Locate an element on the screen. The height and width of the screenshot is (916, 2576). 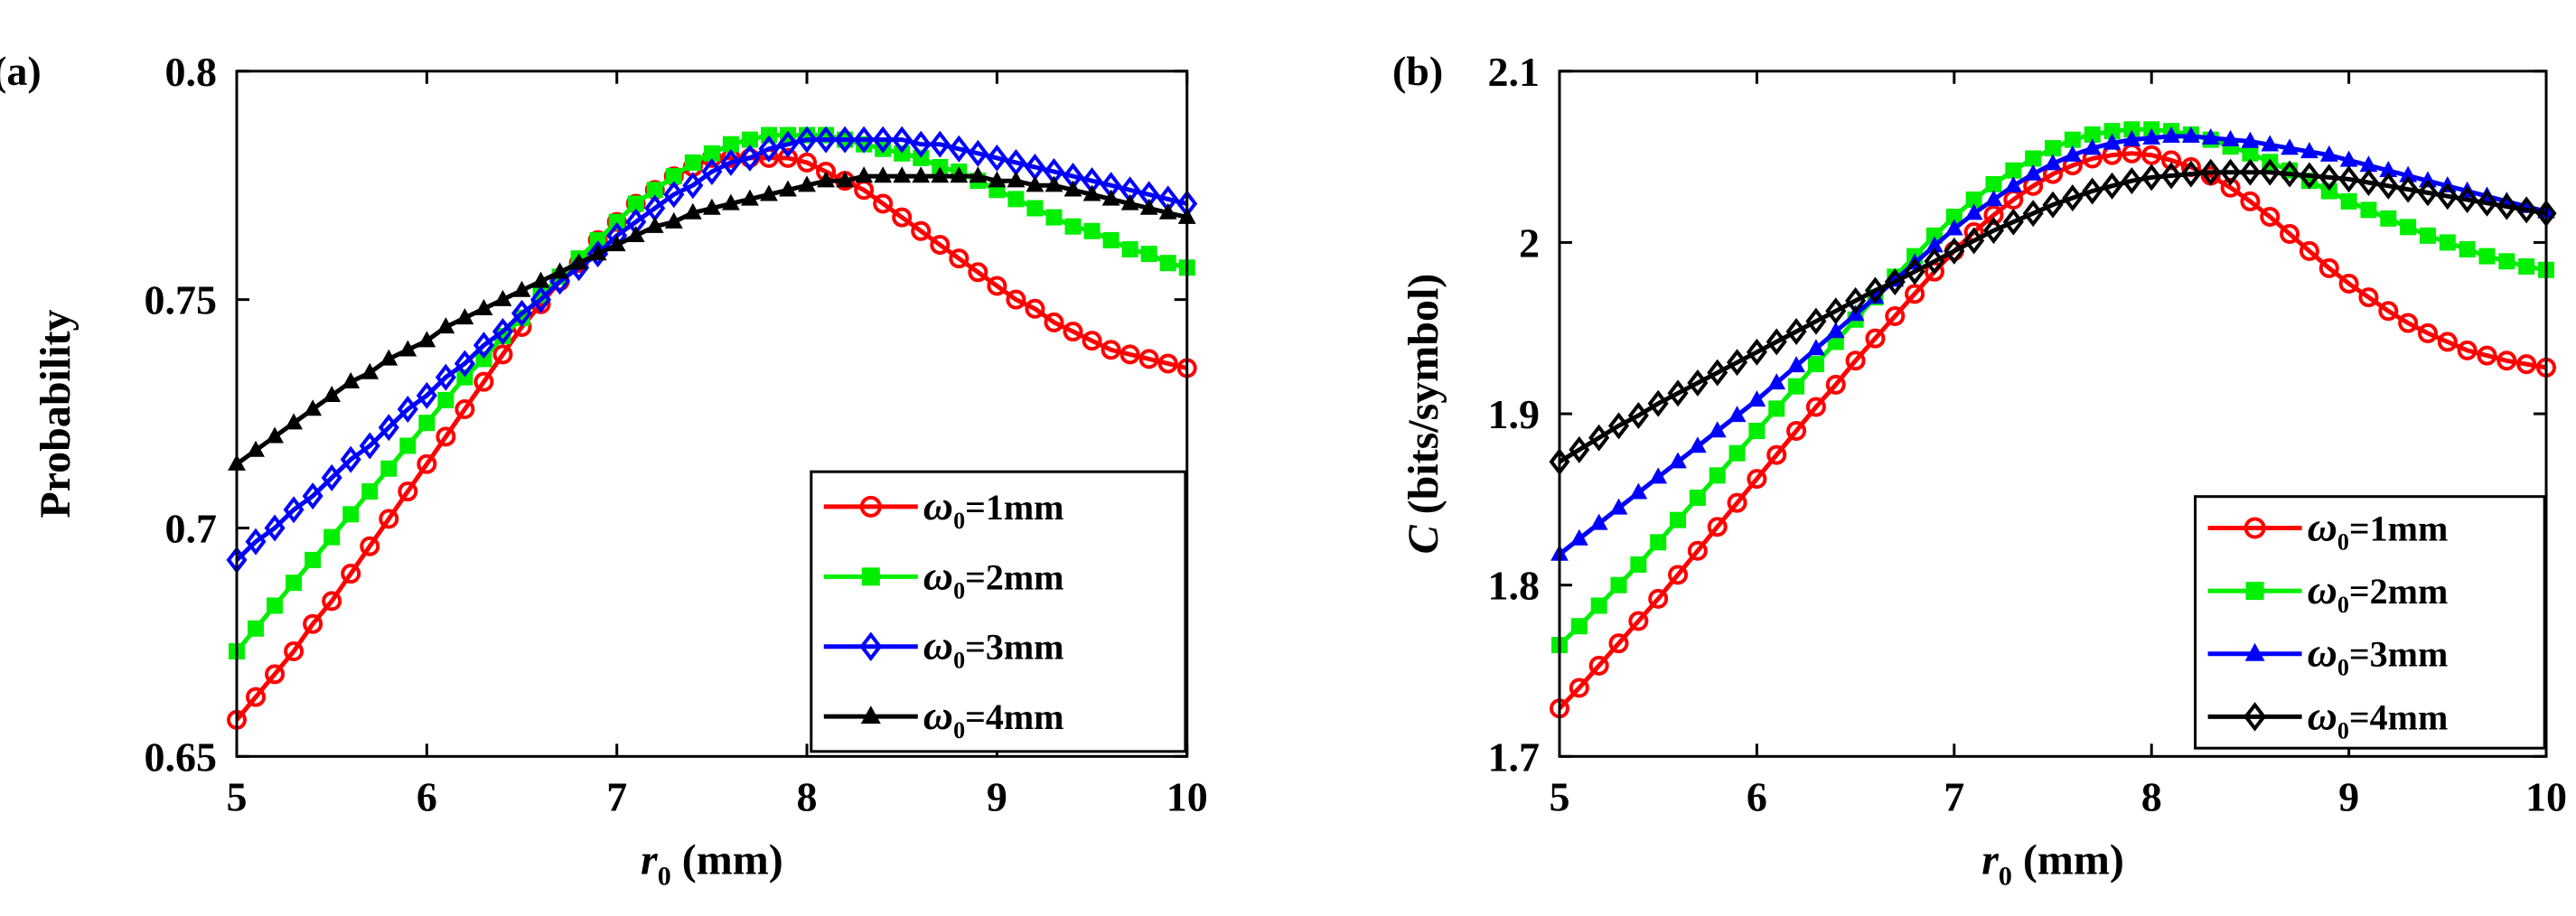
x-tick-label: 6 is located at coordinates (1757, 796).